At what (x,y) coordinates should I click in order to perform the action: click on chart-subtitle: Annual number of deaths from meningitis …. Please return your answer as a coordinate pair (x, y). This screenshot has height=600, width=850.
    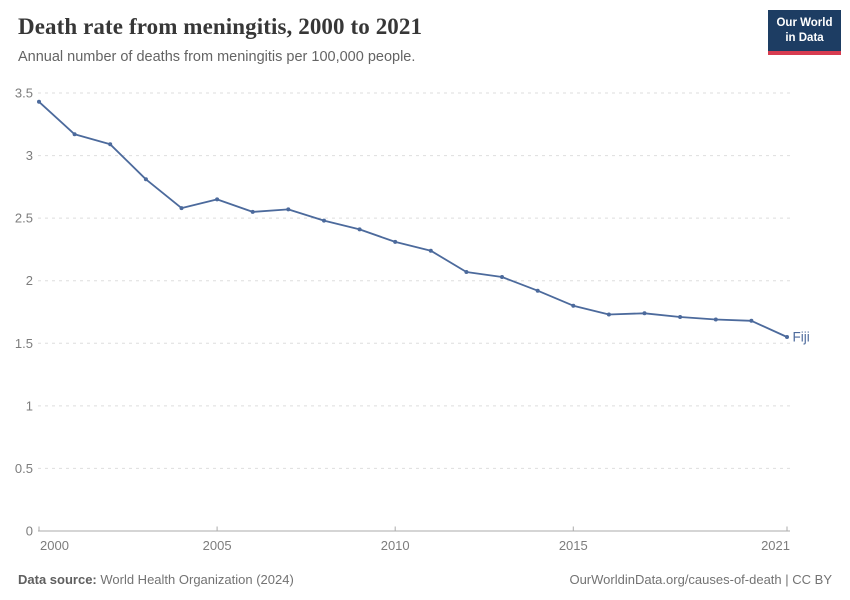
    Looking at the image, I should click on (217, 57).